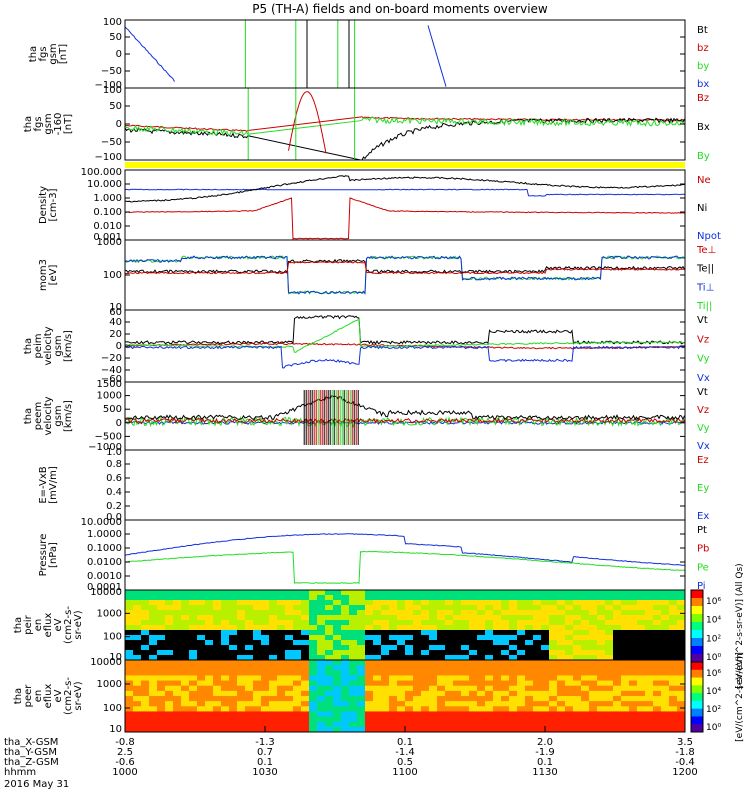  Describe the element at coordinates (48, 53) in the screenshot. I see `y-axis-label: tha fgs gsm [nT]` at that location.